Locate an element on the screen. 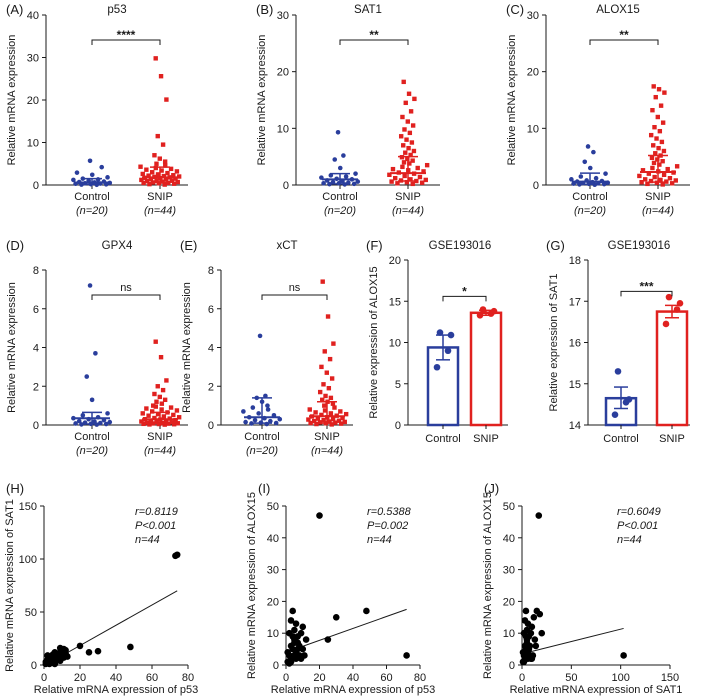 The height and width of the screenshot is (696, 702). x-tick-label: 60 is located at coordinates (152, 678).